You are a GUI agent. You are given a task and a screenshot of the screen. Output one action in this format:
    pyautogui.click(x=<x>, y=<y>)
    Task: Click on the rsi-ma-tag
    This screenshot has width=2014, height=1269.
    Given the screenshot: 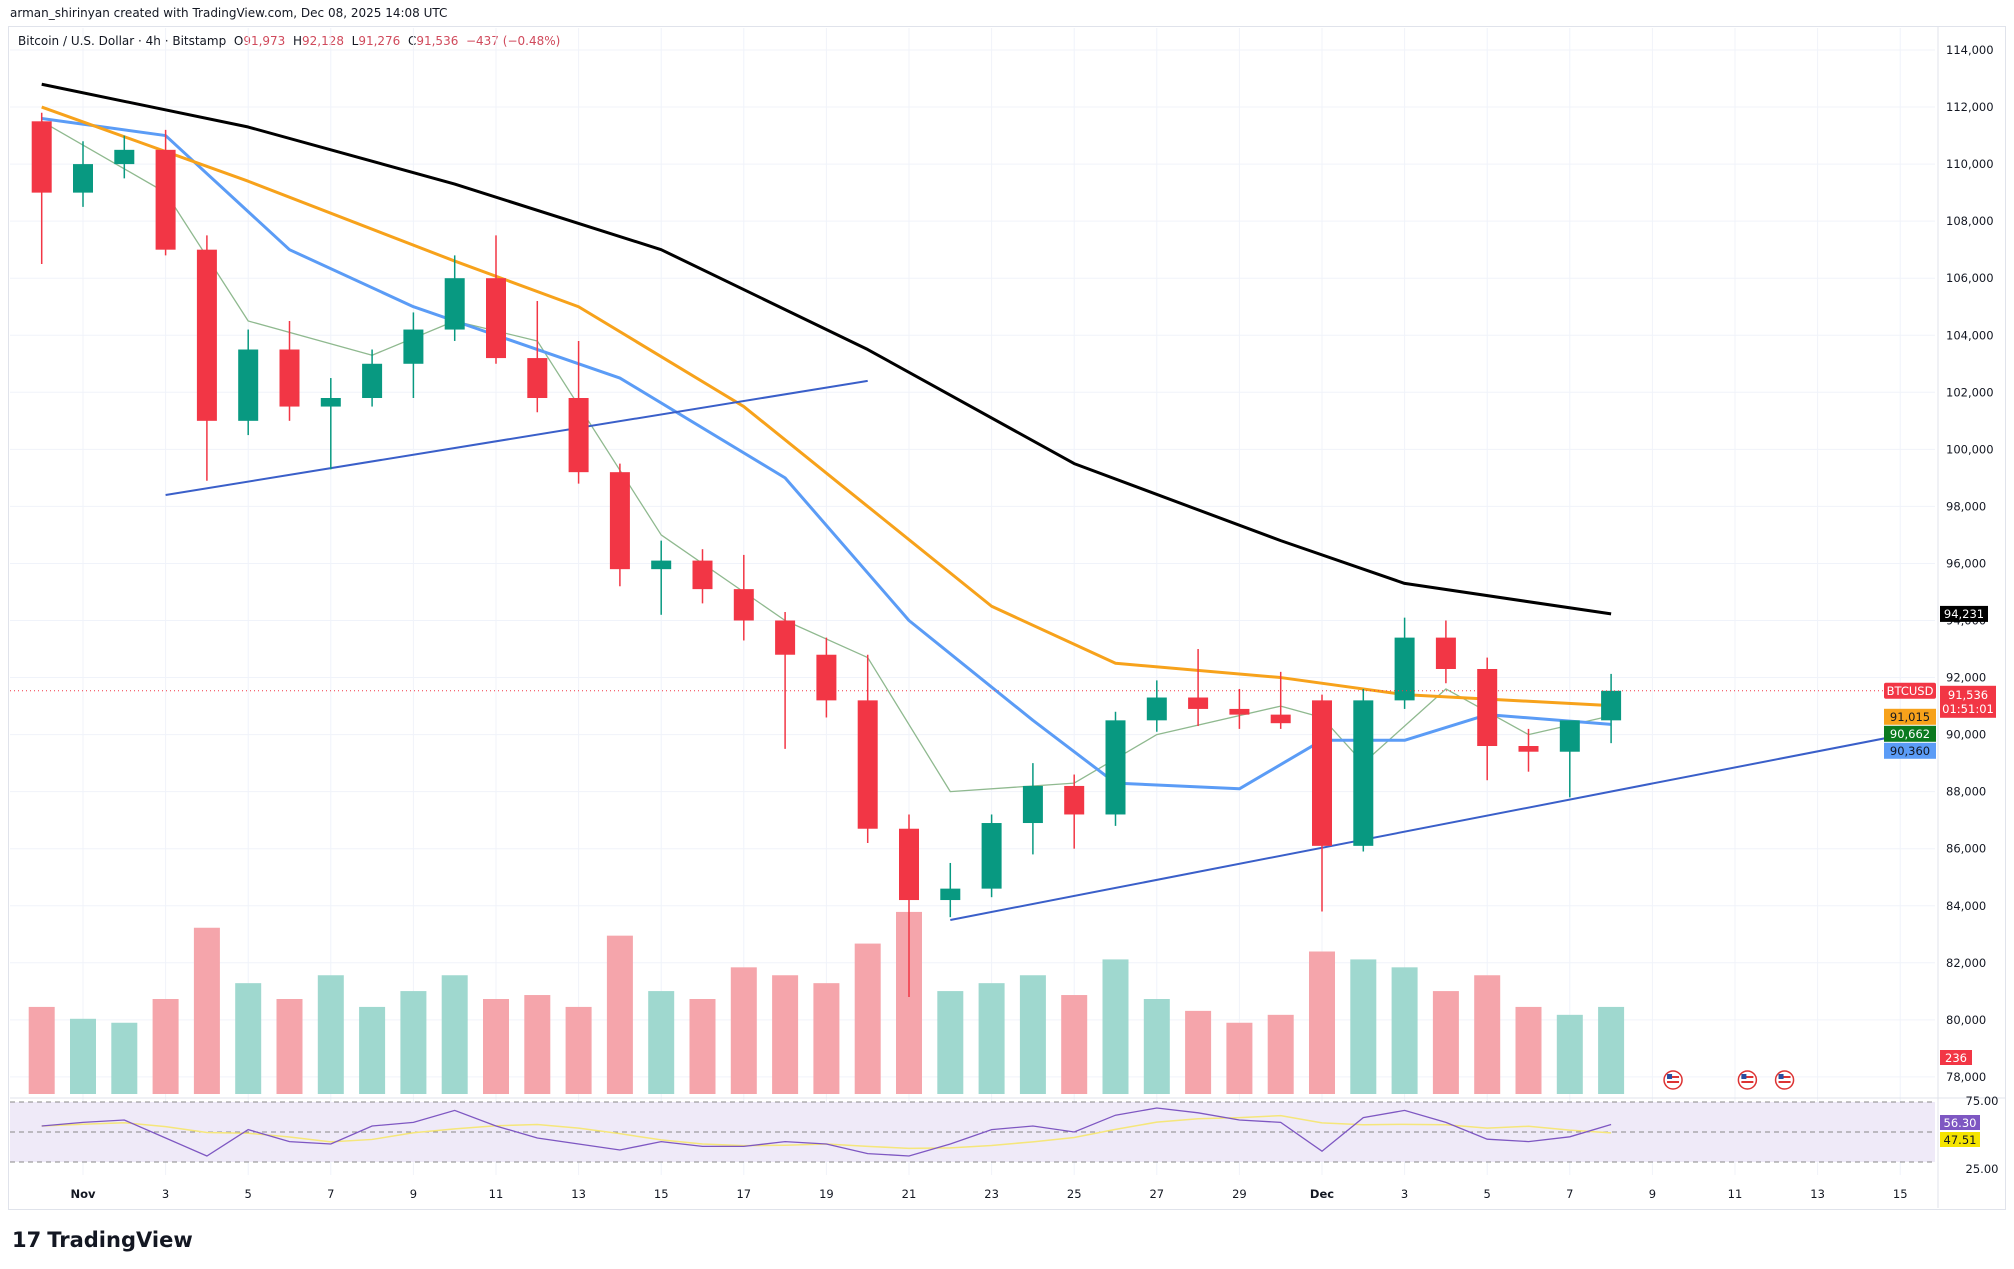 What is the action you would take?
    pyautogui.click(x=1960, y=1139)
    